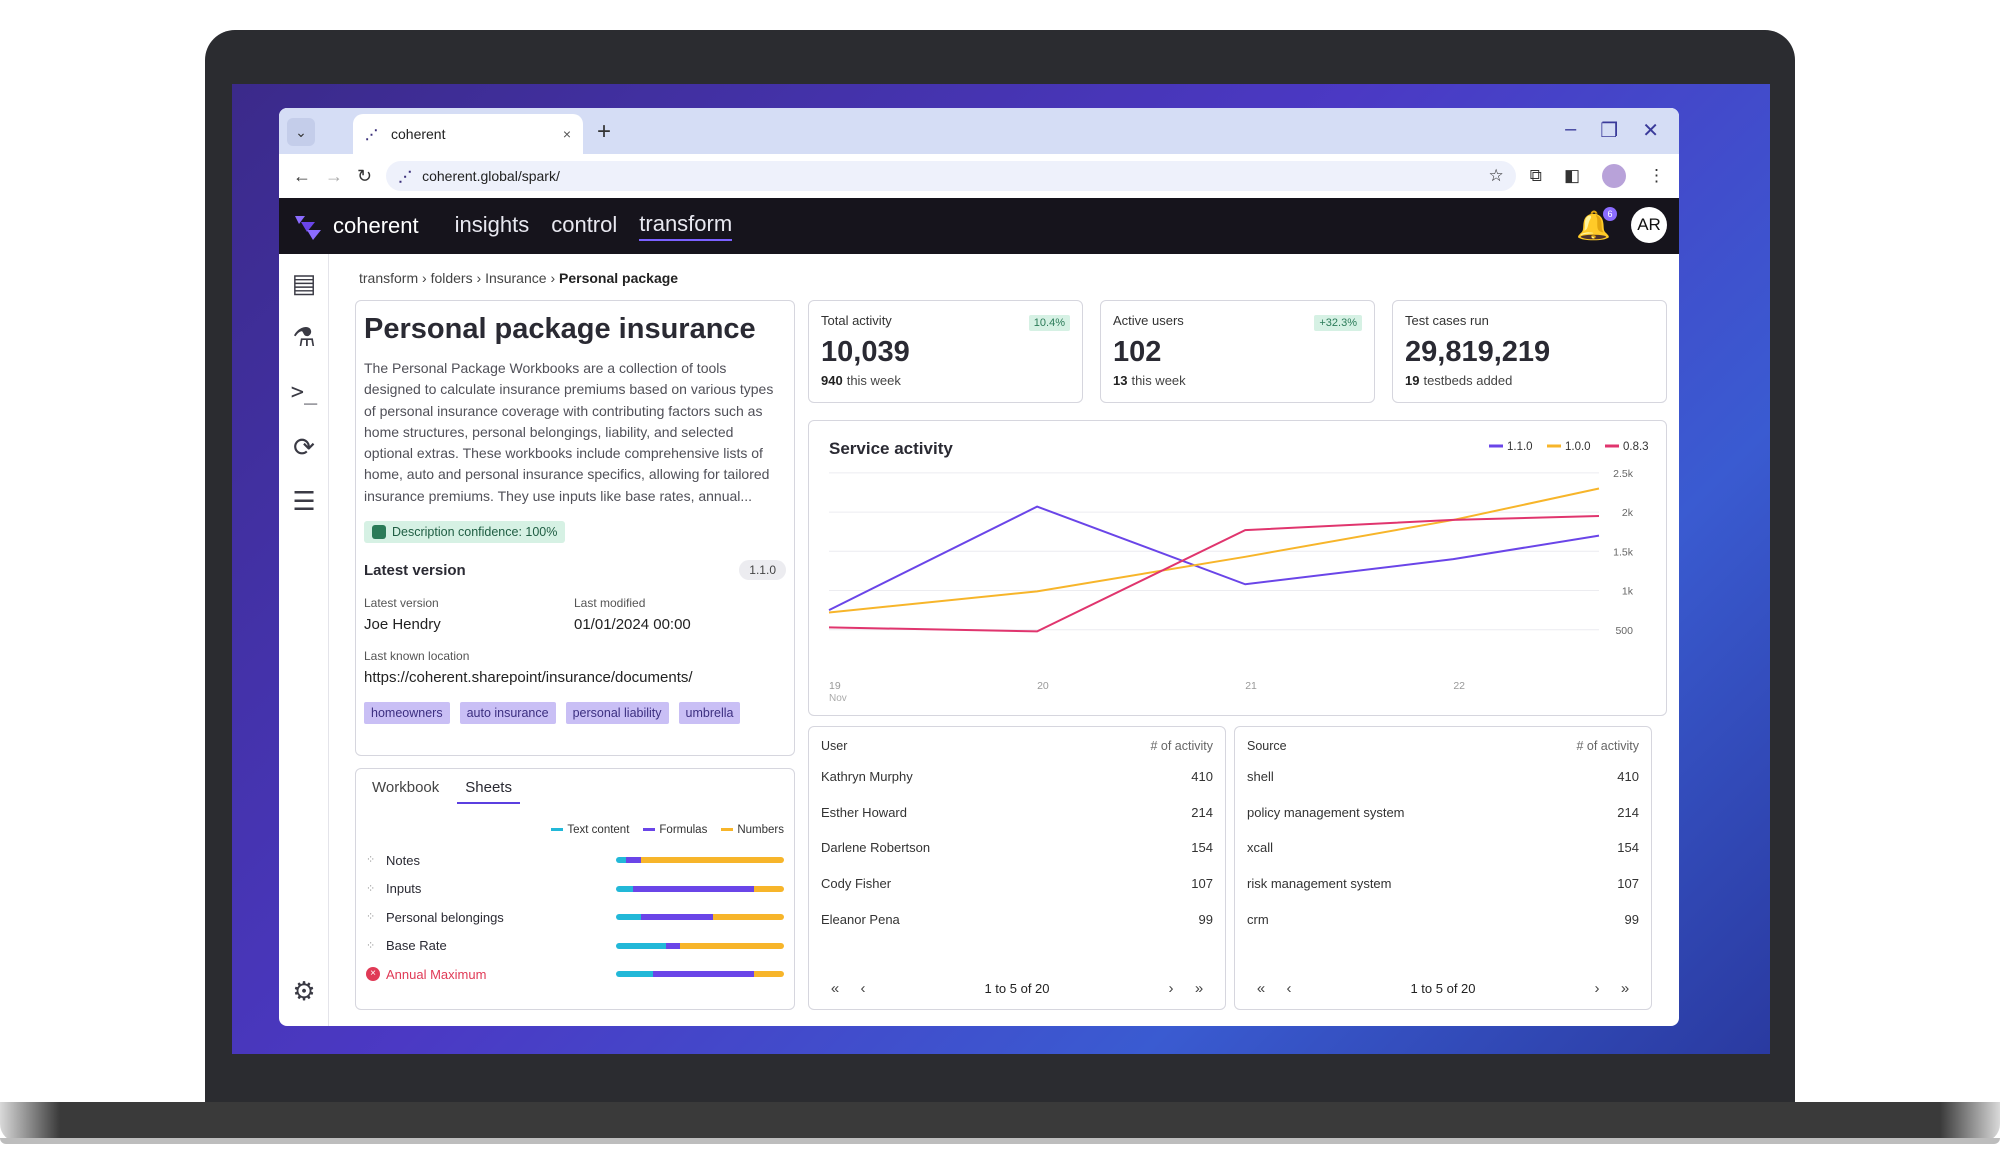 This screenshot has height=1170, width=2000. I want to click on flask-icon: ⚗, so click(304, 337).